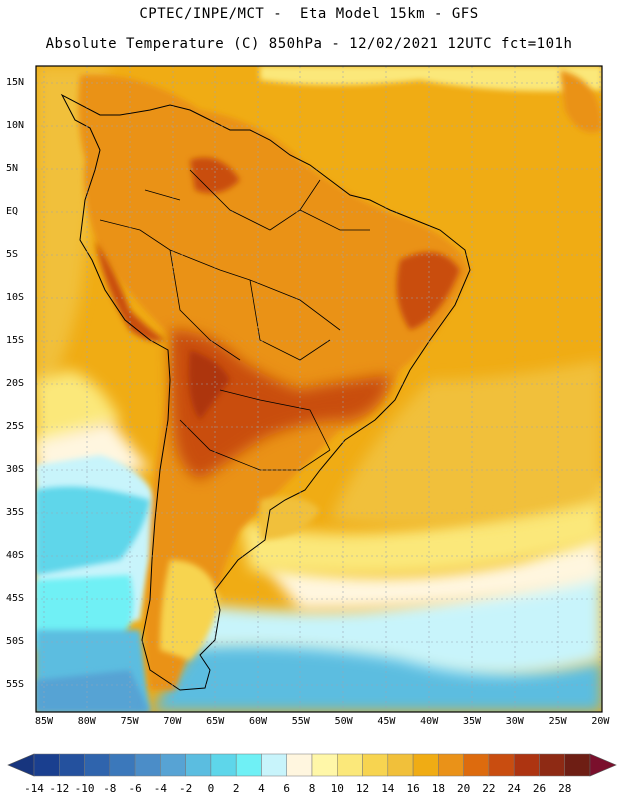 Image resolution: width=618 pixels, height=800 pixels. What do you see at coordinates (15, 125) in the screenshot?
I see `lat-label: 10N` at bounding box center [15, 125].